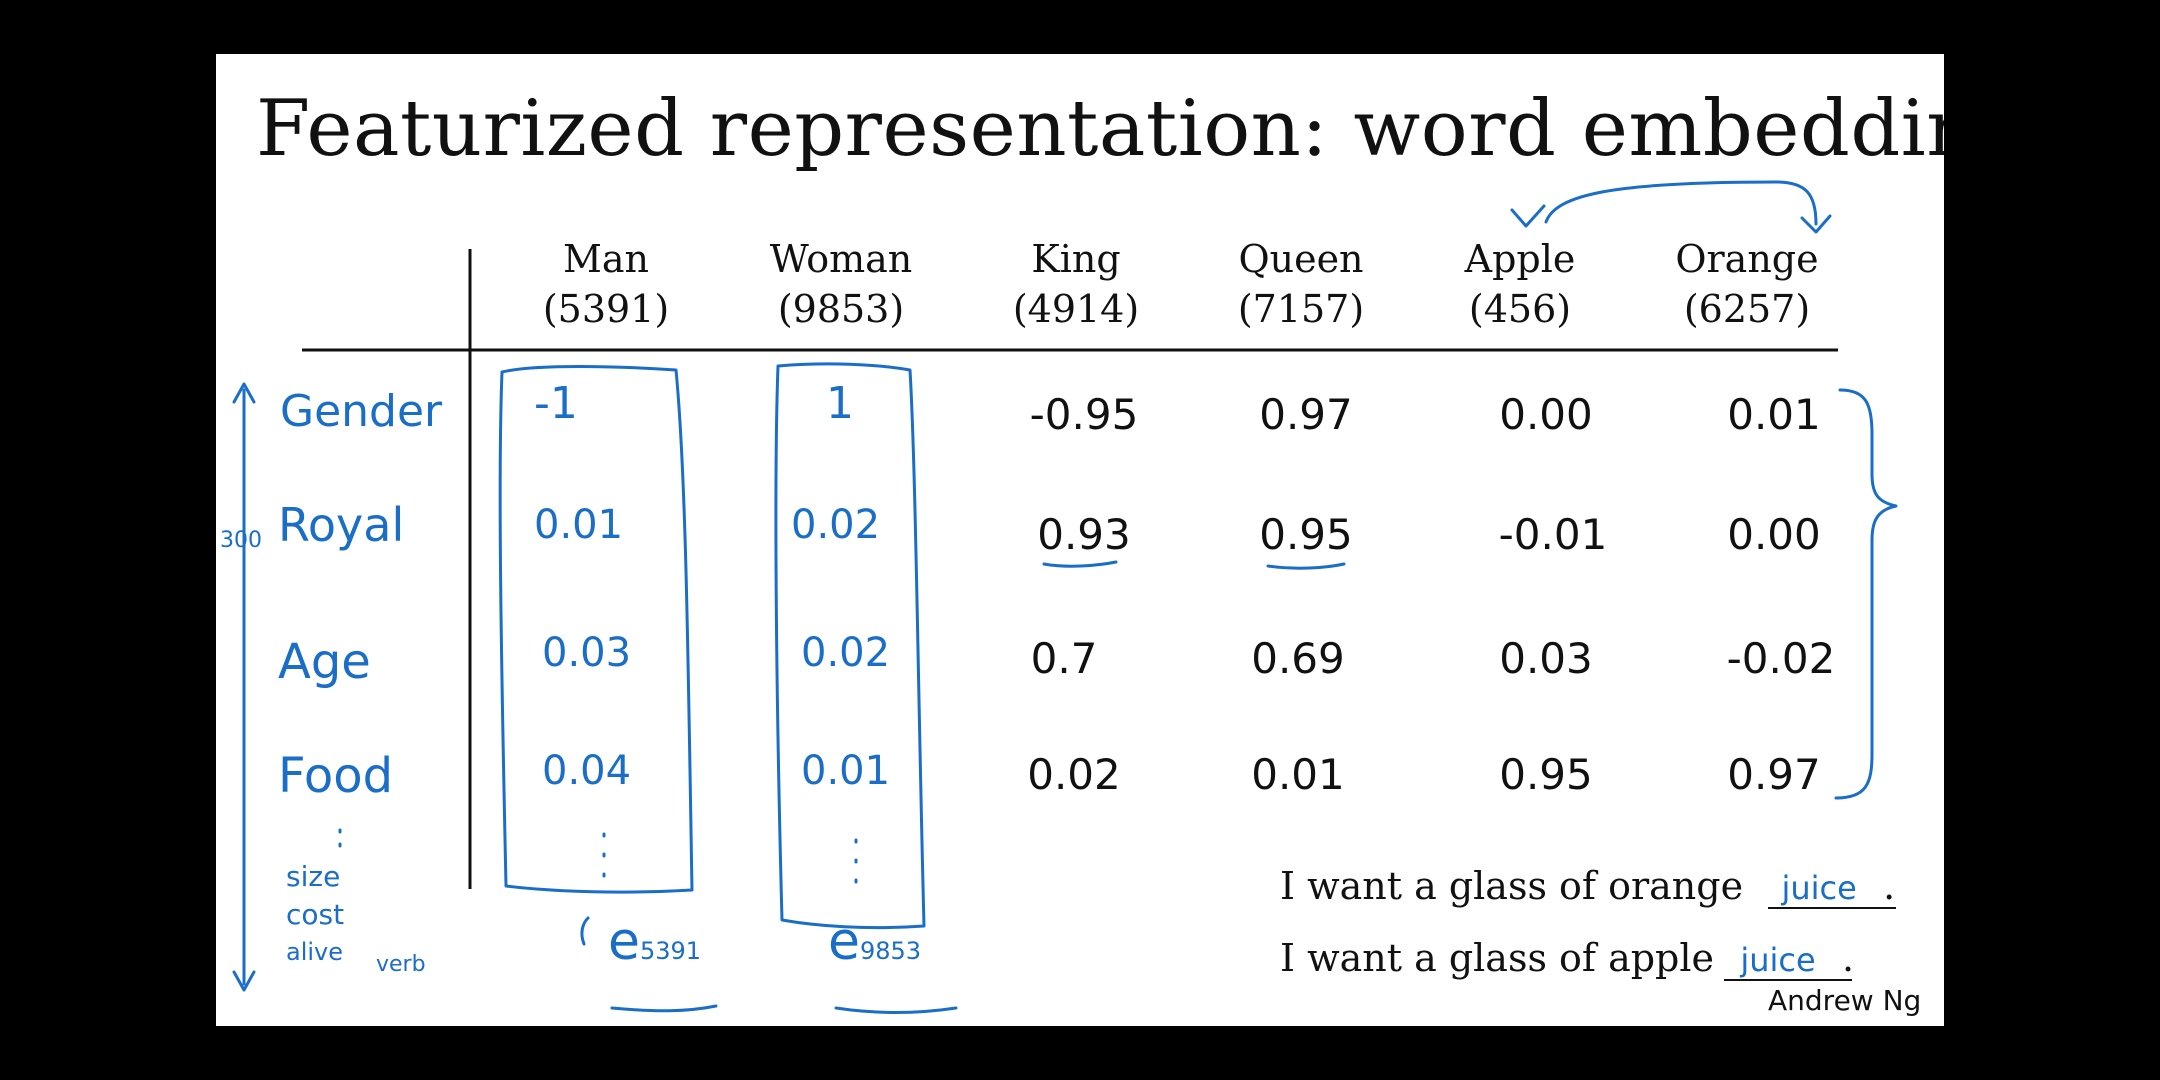 This screenshot has height=1080, width=2160. I want to click on cell-woman-royal: 0.02, so click(836, 525).